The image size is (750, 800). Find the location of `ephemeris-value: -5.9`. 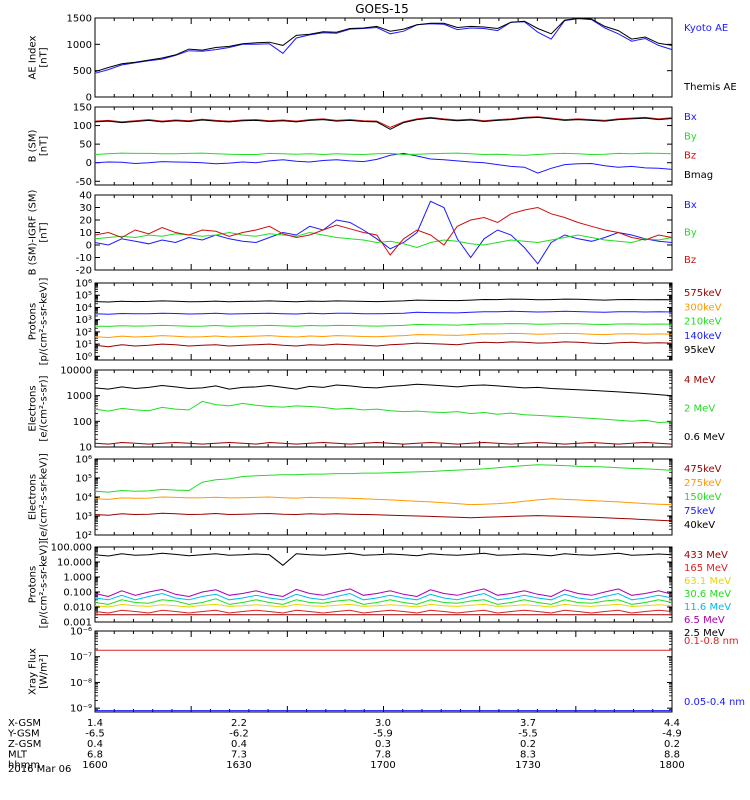

ephemeris-value: -5.9 is located at coordinates (383, 734).